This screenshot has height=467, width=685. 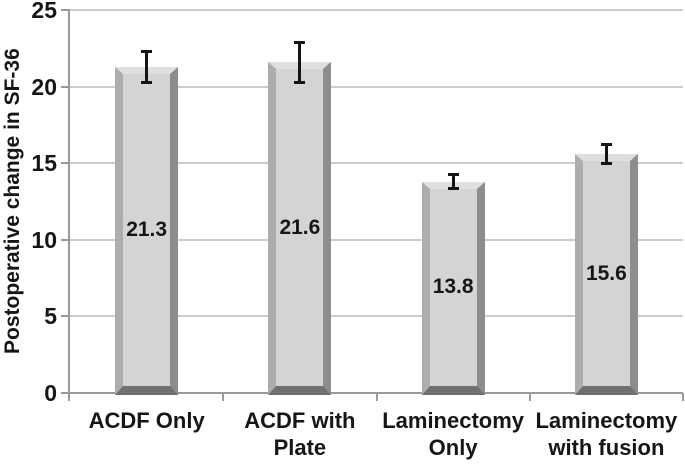 What do you see at coordinates (146, 420) in the screenshot?
I see `x-category-label: ACDF Only` at bounding box center [146, 420].